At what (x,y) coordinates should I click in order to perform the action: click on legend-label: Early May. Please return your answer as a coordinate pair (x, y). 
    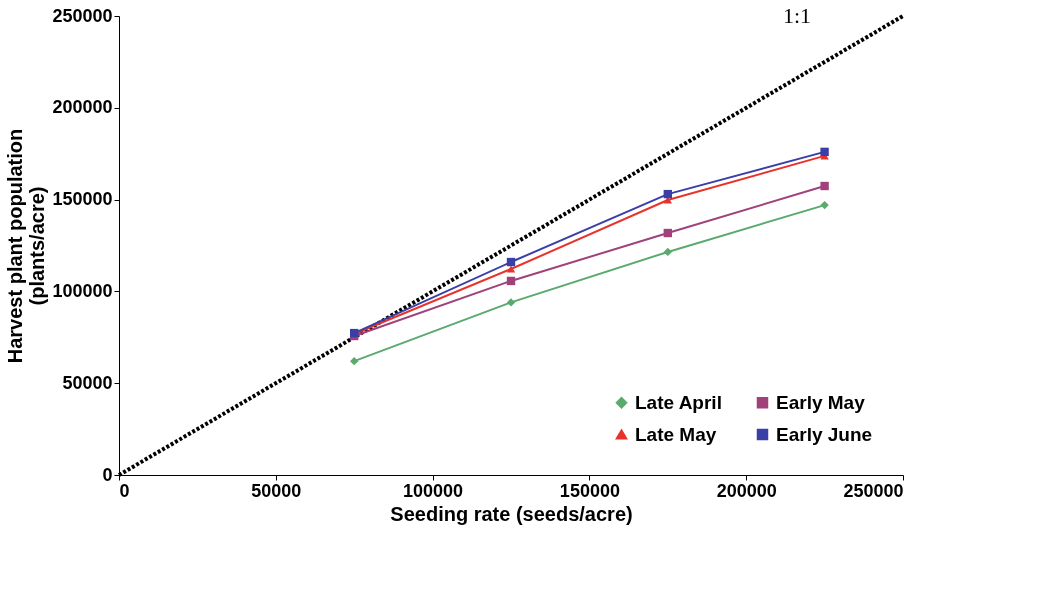
    Looking at the image, I should click on (821, 402).